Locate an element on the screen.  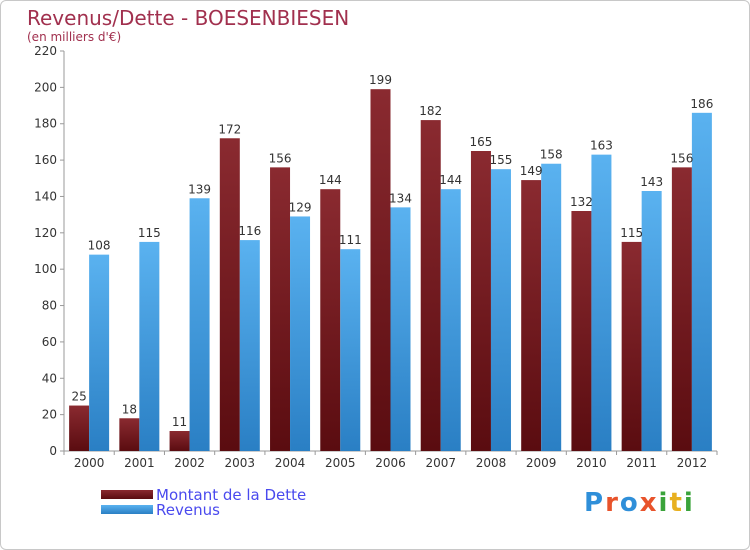
y-tick-label: 20 is located at coordinates (49, 415).